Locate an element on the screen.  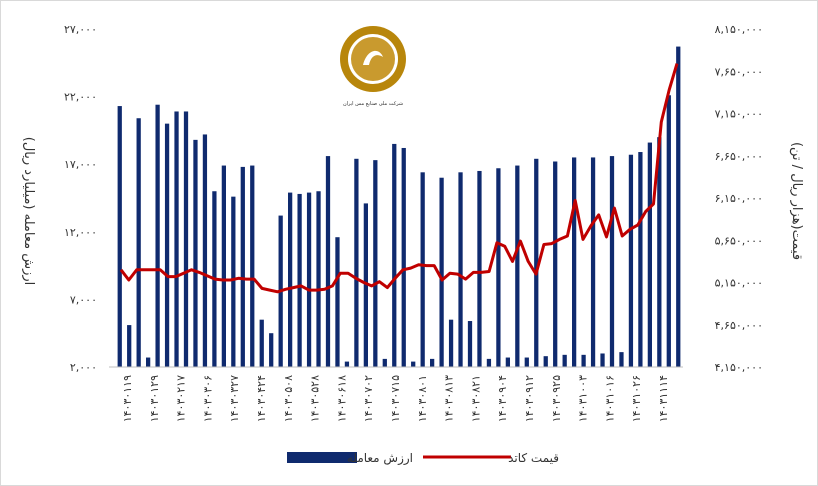
x-tick-label: ۱۴۰۳۰۹۰۴ is located at coordinates (502, 398).